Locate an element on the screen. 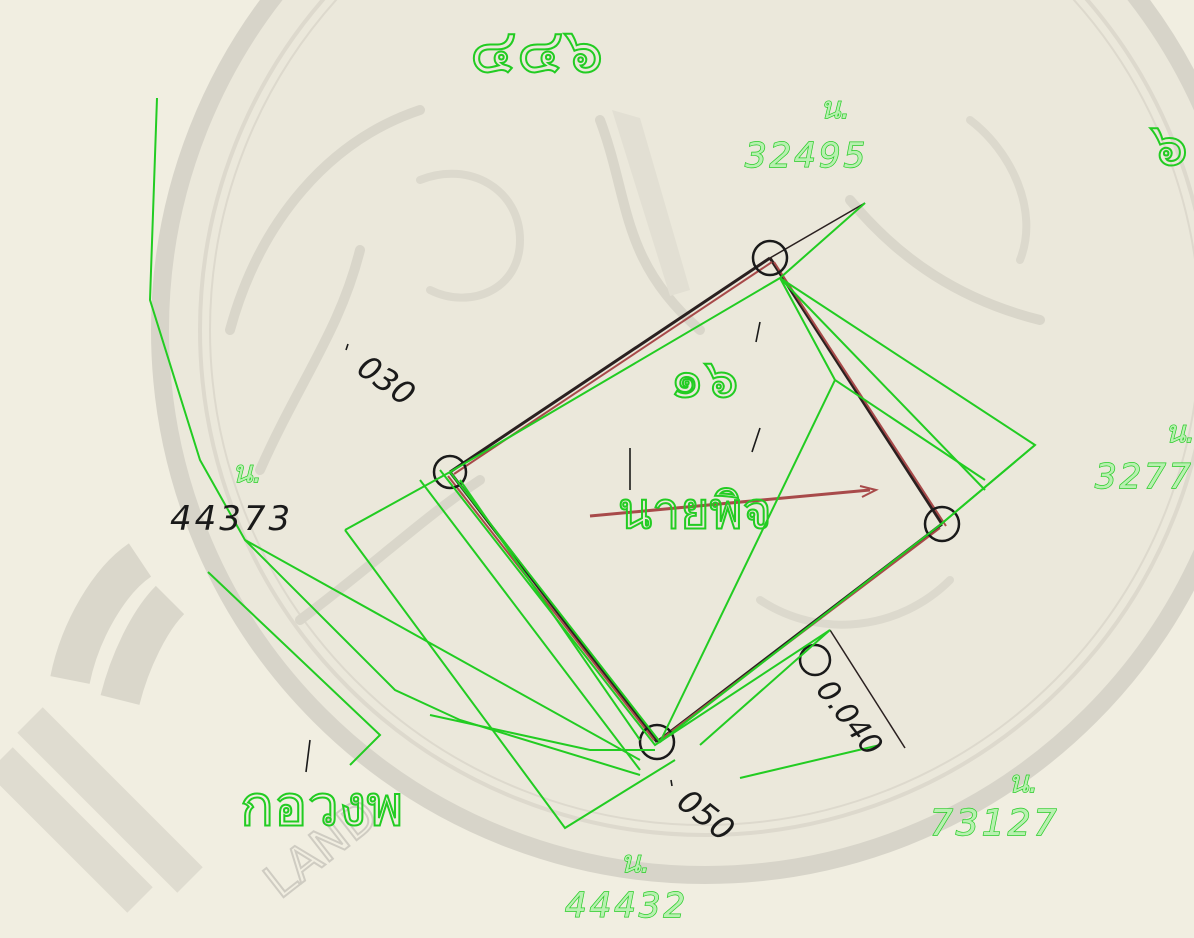 The height and width of the screenshot is (938, 1194). parcel-number: ๑๖ is located at coordinates (704, 378).